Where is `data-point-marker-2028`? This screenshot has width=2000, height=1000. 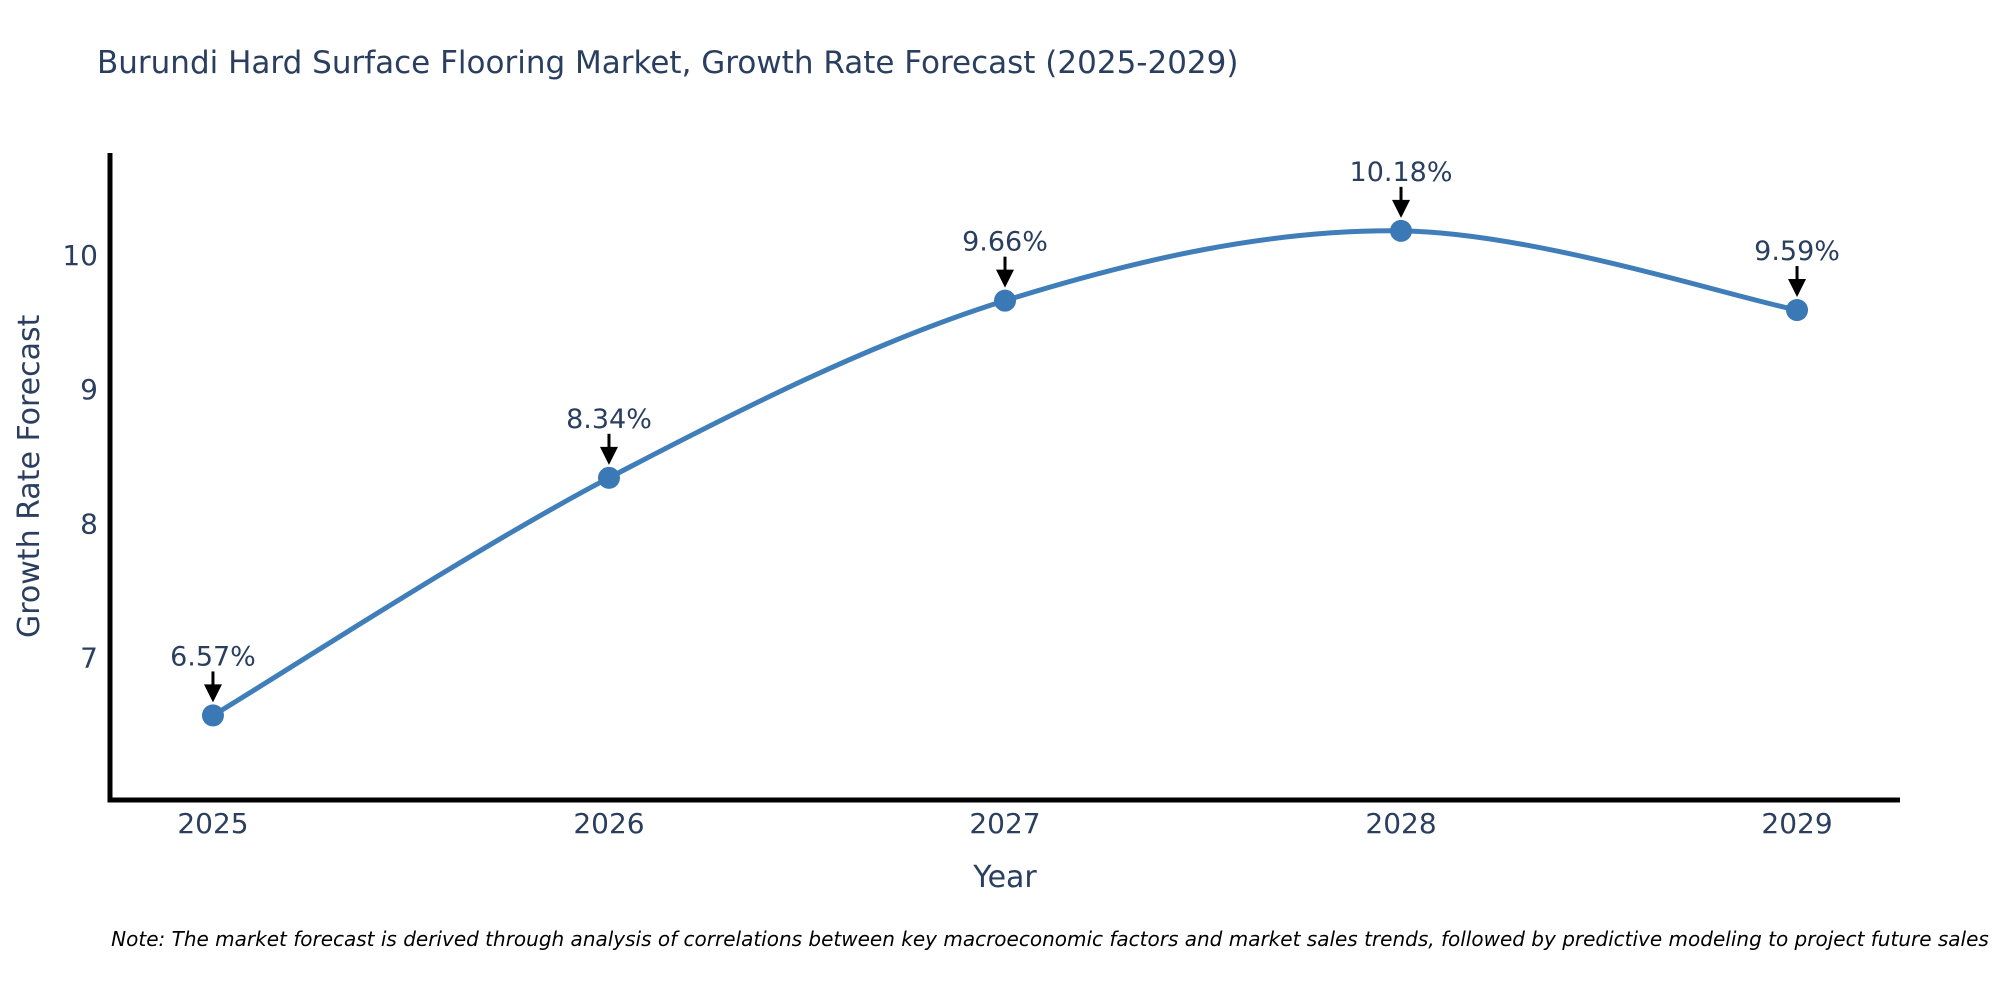
data-point-marker-2028 is located at coordinates (1401, 230).